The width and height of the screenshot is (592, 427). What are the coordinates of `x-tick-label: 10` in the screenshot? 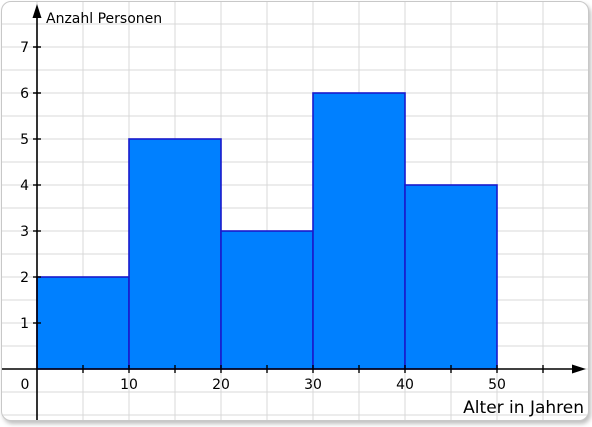 It's located at (129, 385).